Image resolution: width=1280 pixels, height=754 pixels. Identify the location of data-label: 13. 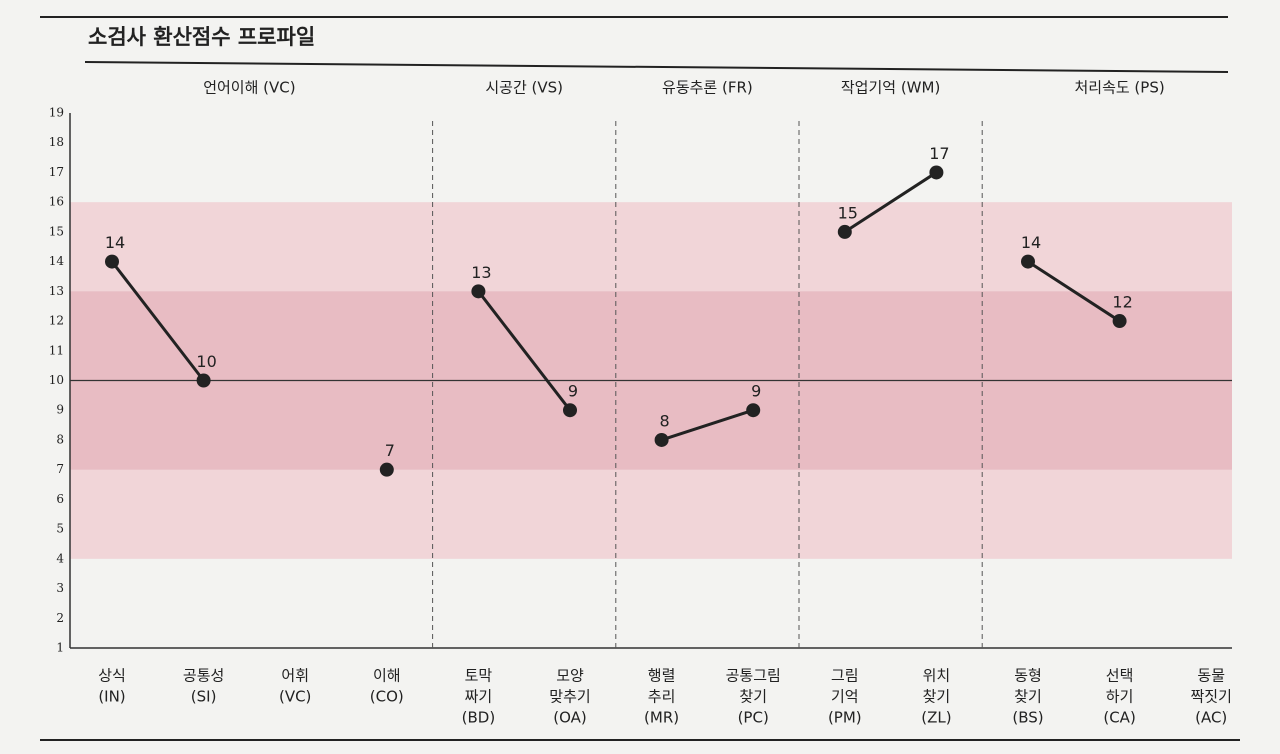
(481, 272).